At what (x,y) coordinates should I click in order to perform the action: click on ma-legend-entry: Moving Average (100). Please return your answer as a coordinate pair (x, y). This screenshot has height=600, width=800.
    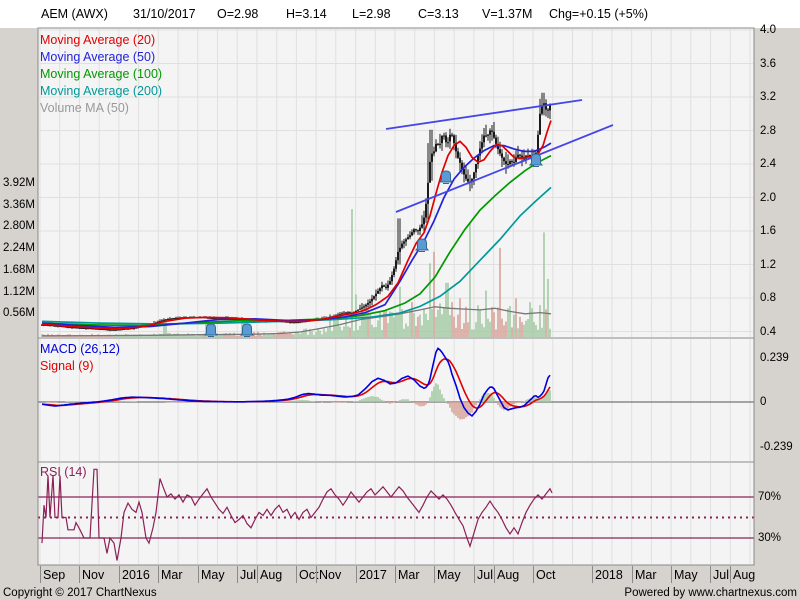
    Looking at the image, I should click on (101, 74).